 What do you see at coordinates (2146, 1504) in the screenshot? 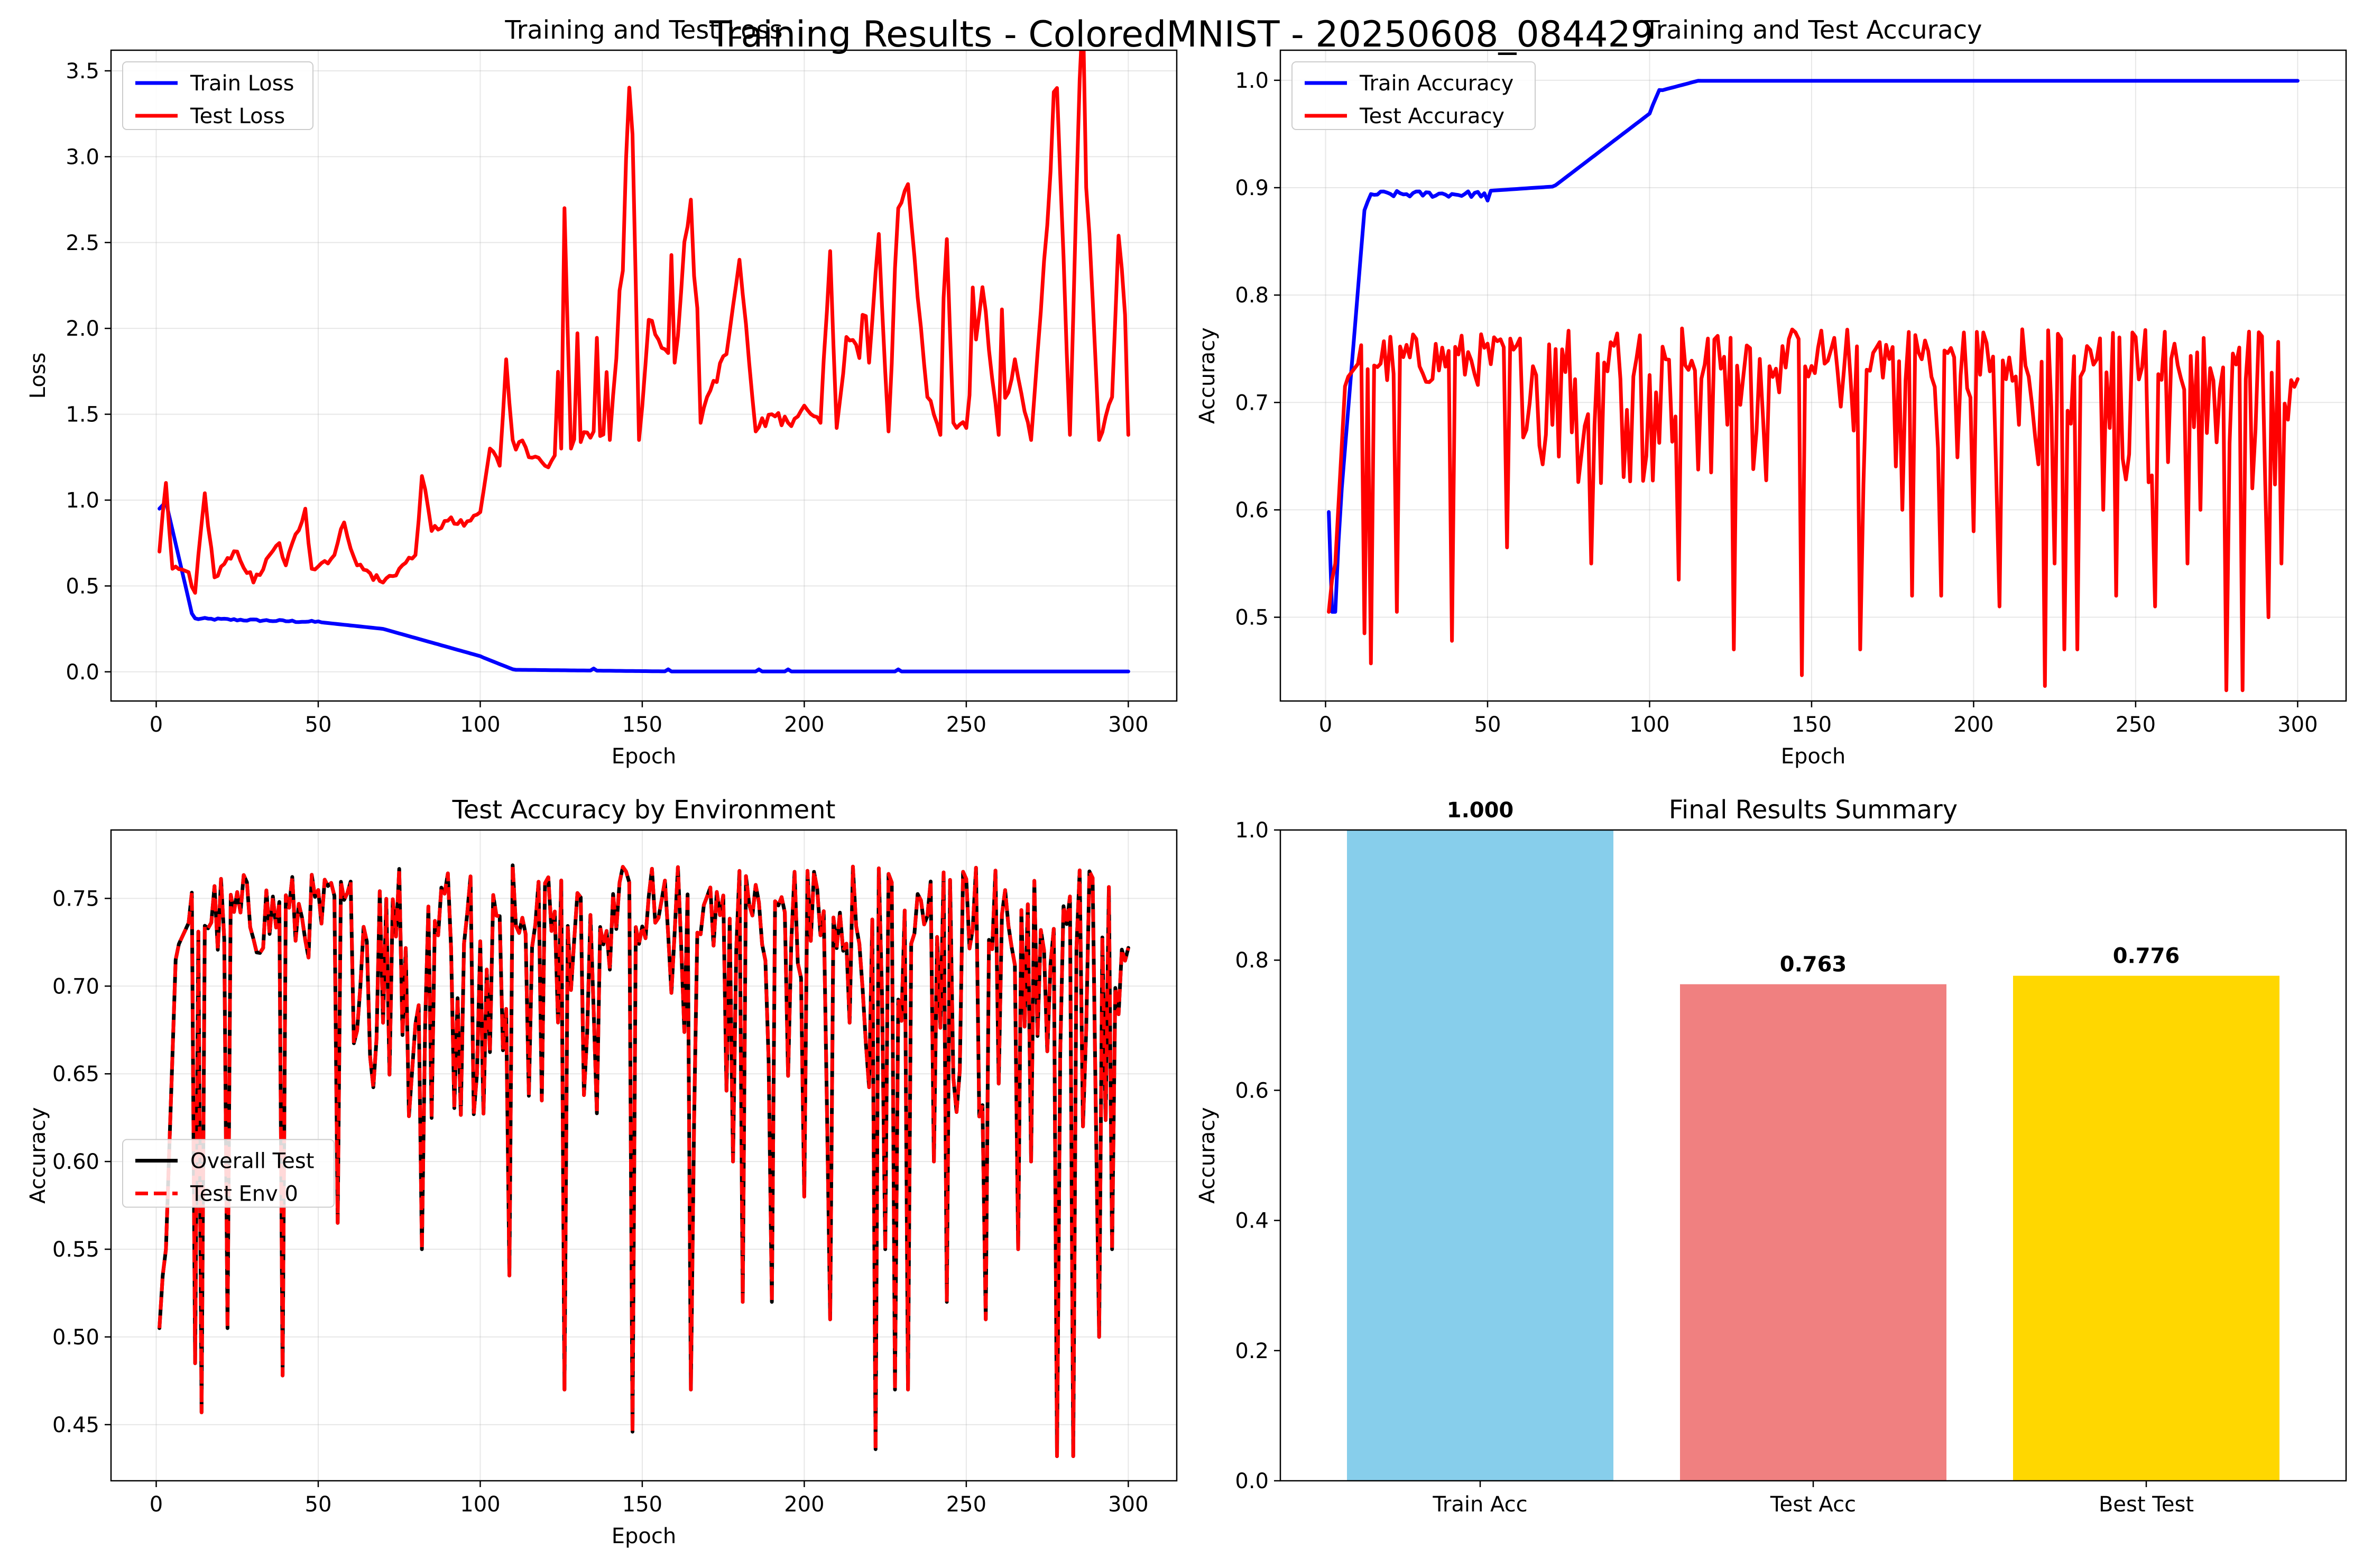
I see `x-tick-label: Best Test` at bounding box center [2146, 1504].